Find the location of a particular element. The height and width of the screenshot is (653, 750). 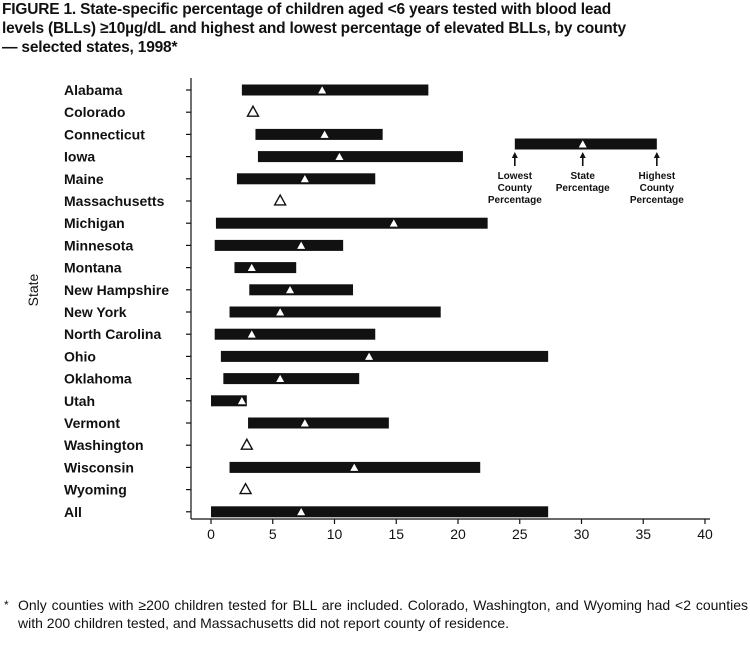

state-label: Ohio is located at coordinates (80, 356).